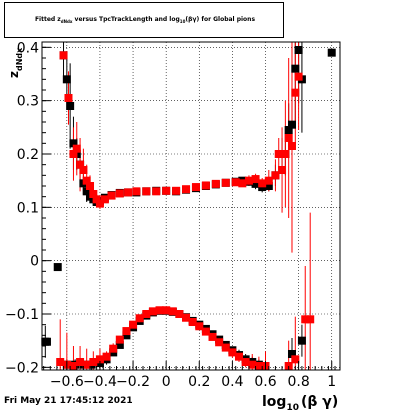 The height and width of the screenshot is (410, 400). What do you see at coordinates (28, 208) in the screenshot?
I see `y-tick-label: 0.1` at bounding box center [28, 208].